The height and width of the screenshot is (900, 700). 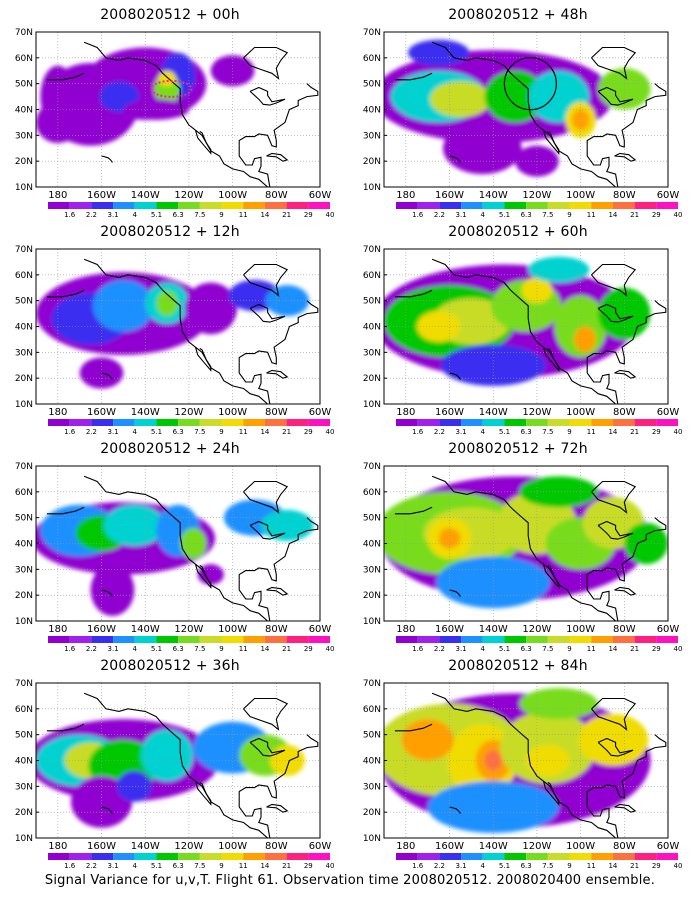 What do you see at coordinates (232, 195) in the screenshot?
I see `longitude-label: 100W` at bounding box center [232, 195].